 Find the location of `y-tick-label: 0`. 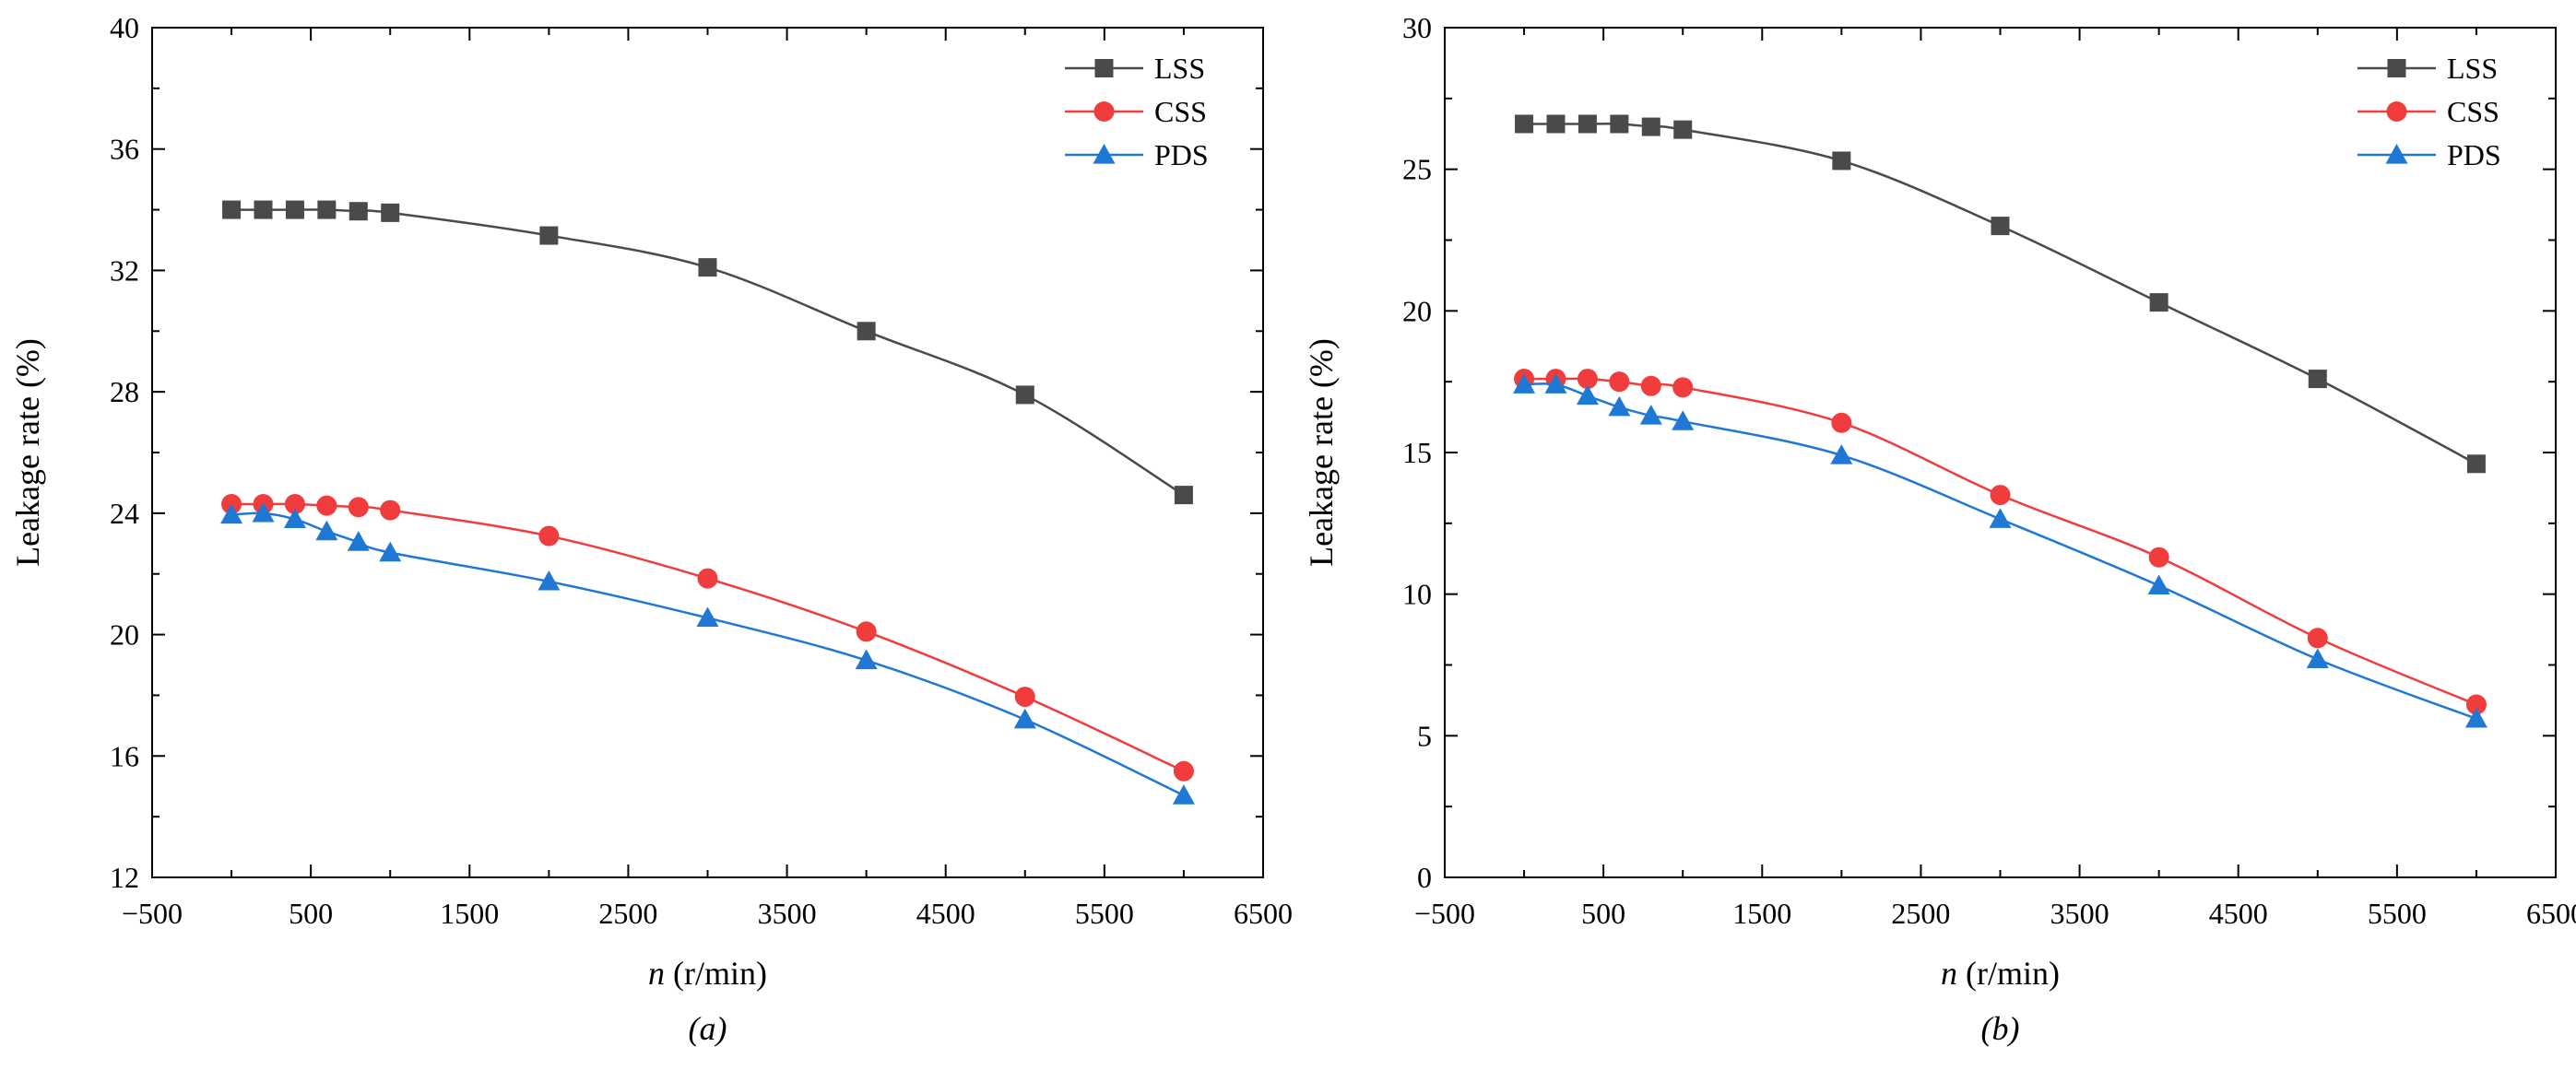

y-tick-label: 0 is located at coordinates (1424, 877).